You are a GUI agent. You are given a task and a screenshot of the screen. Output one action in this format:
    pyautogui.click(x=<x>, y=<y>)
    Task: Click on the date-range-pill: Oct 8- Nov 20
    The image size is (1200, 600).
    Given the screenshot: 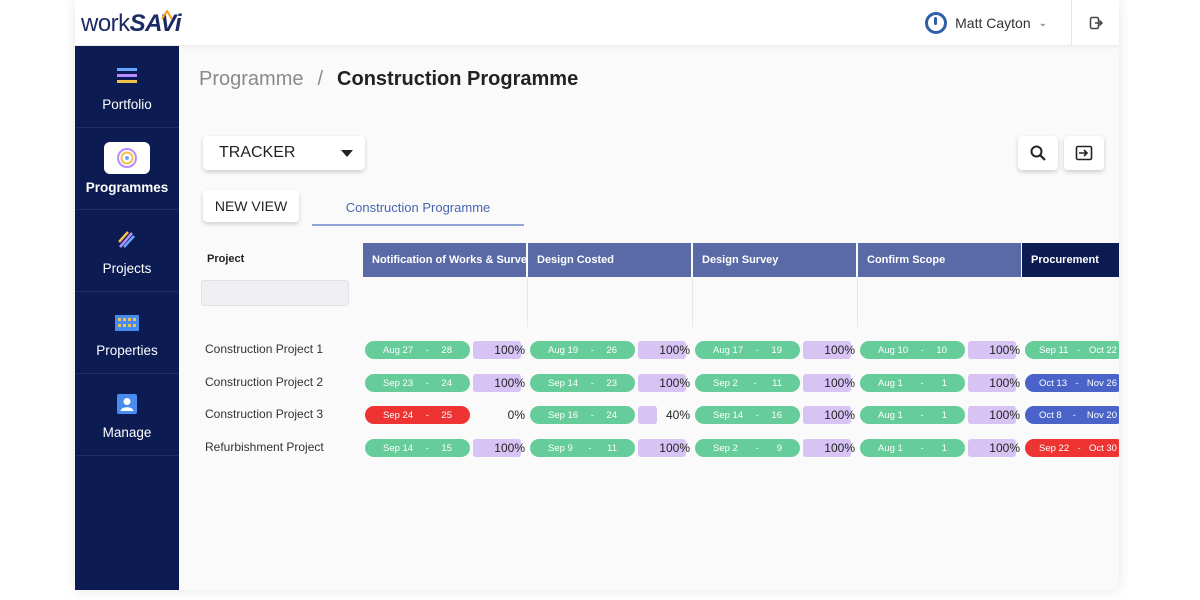 What is the action you would take?
    pyautogui.click(x=1072, y=415)
    